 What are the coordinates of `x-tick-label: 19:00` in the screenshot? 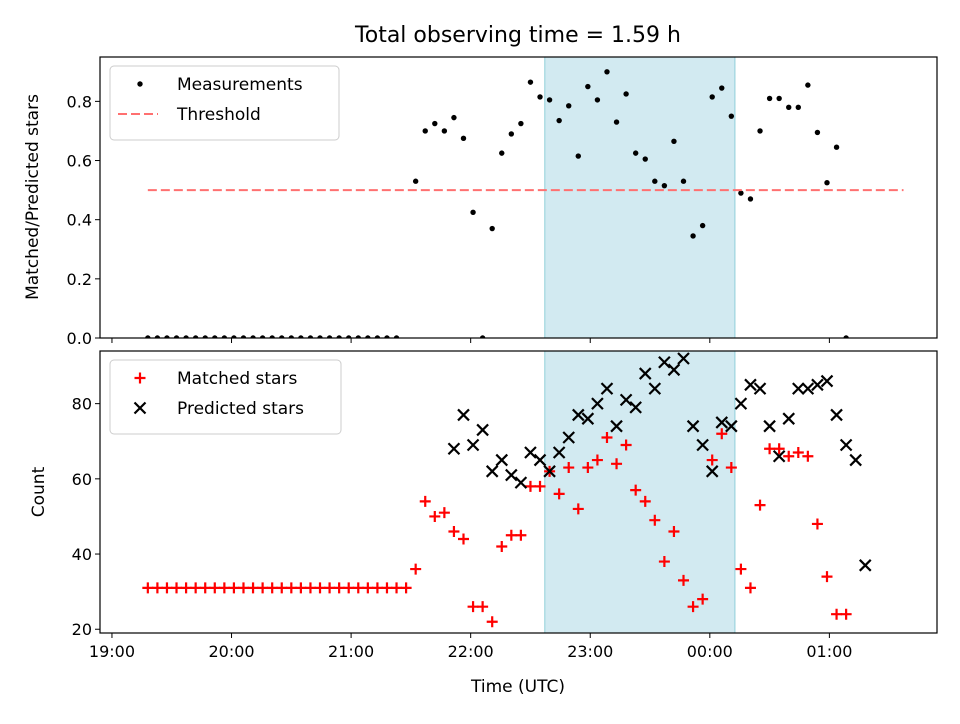 It's located at (112, 651).